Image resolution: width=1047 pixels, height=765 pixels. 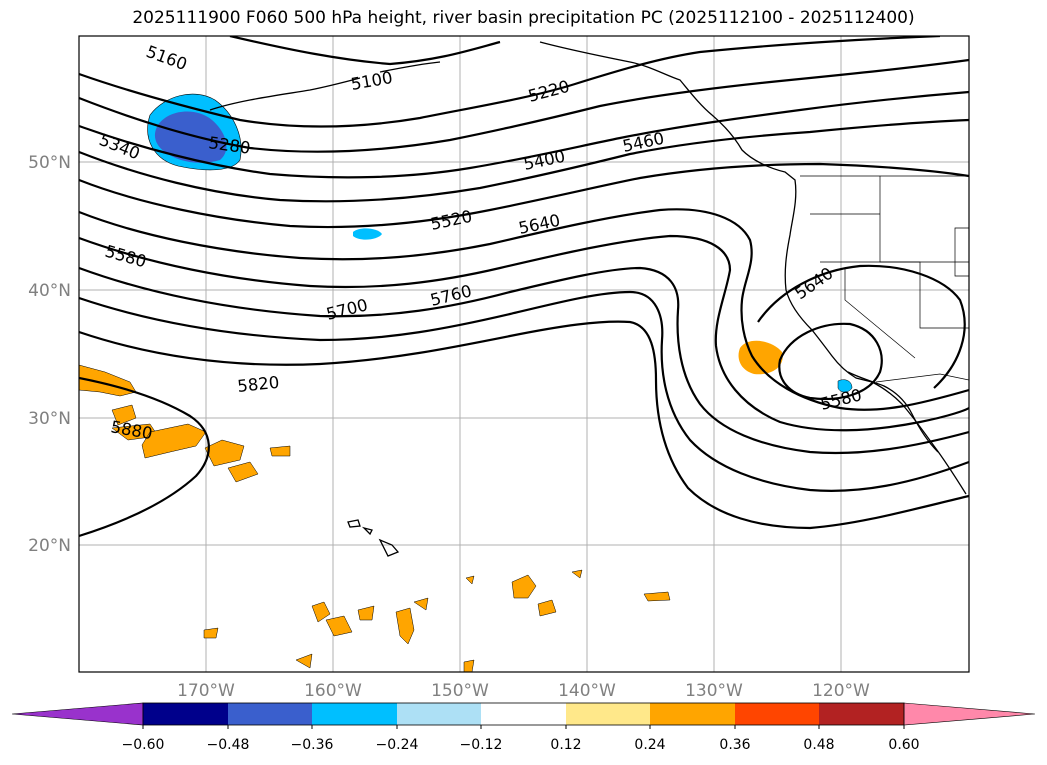 I want to click on colorbar-tick-label: 0.36, so click(x=734, y=745).